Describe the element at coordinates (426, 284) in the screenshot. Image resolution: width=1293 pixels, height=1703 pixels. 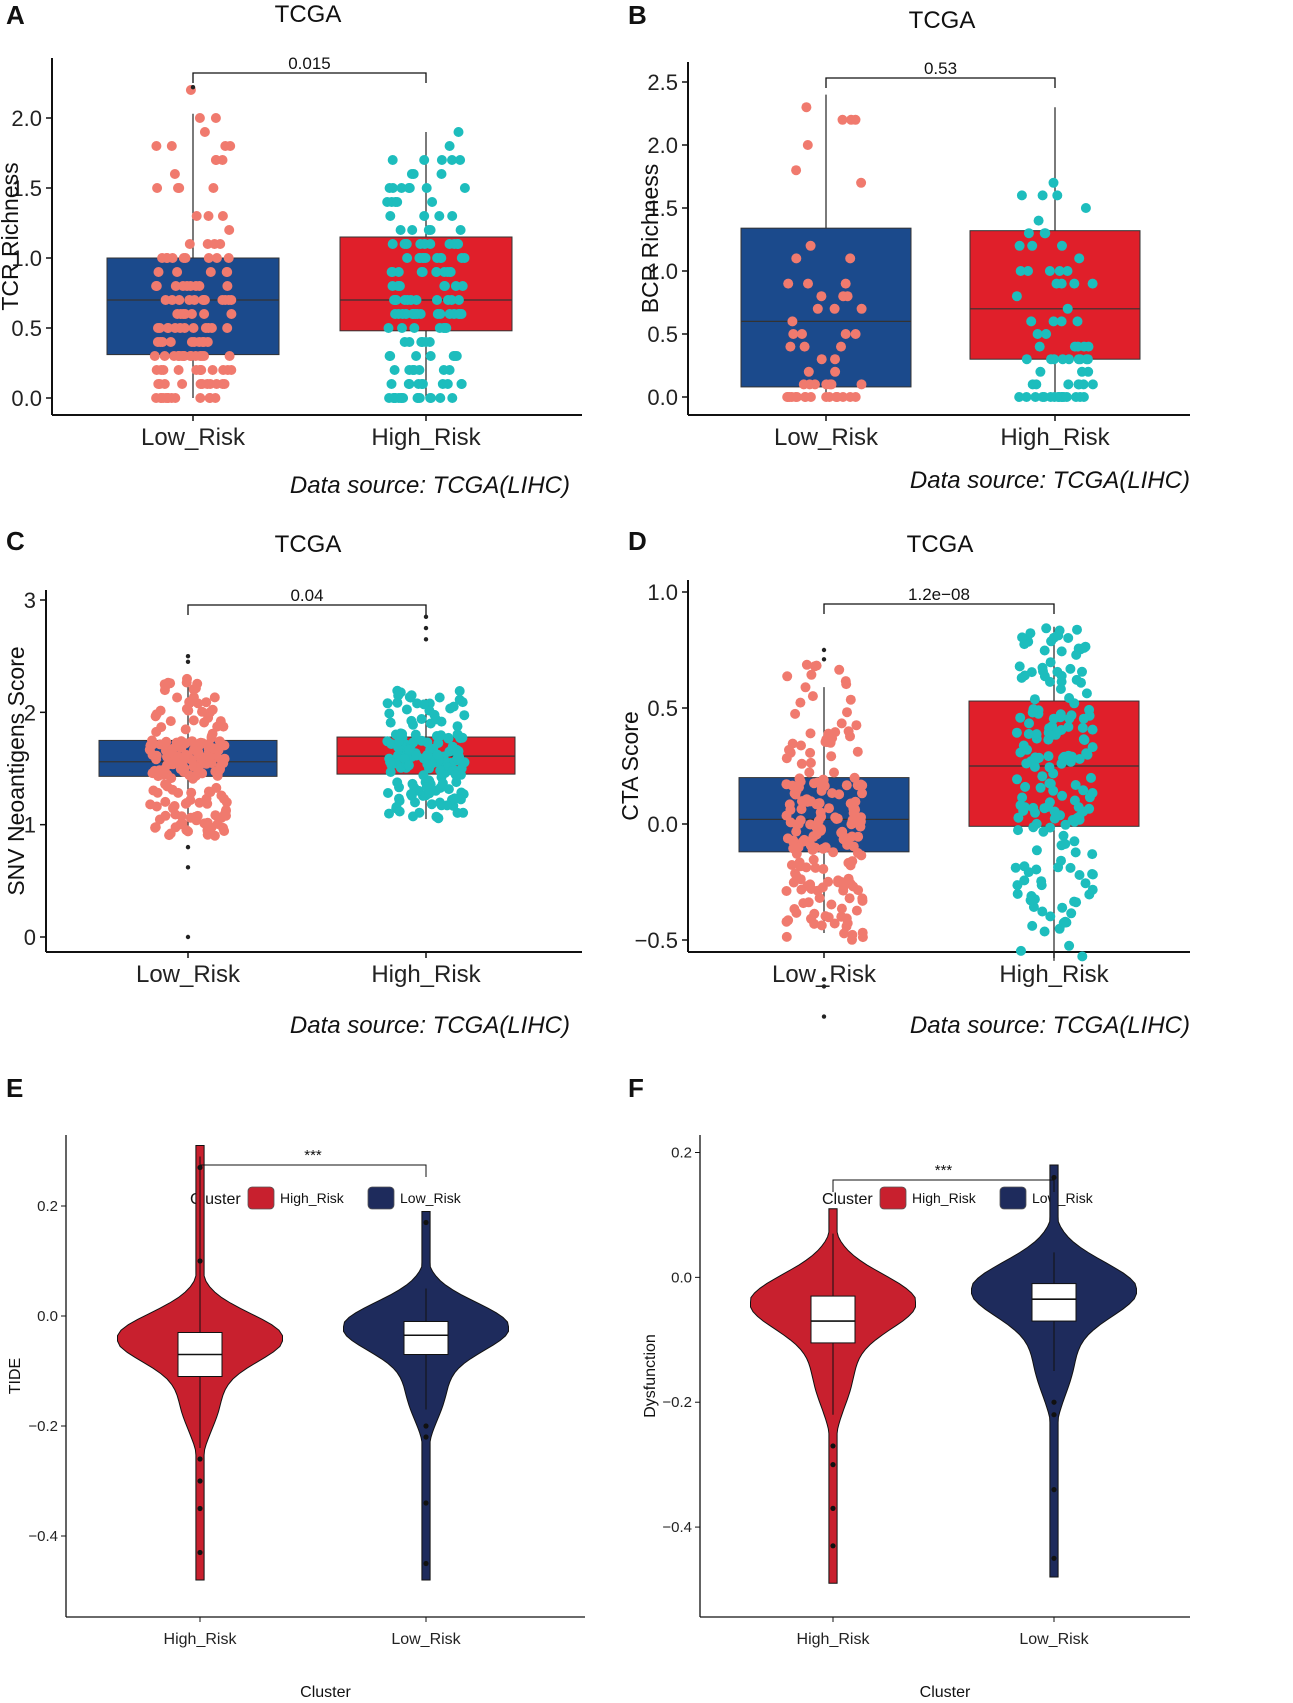
I see `box-High_Risk` at that location.